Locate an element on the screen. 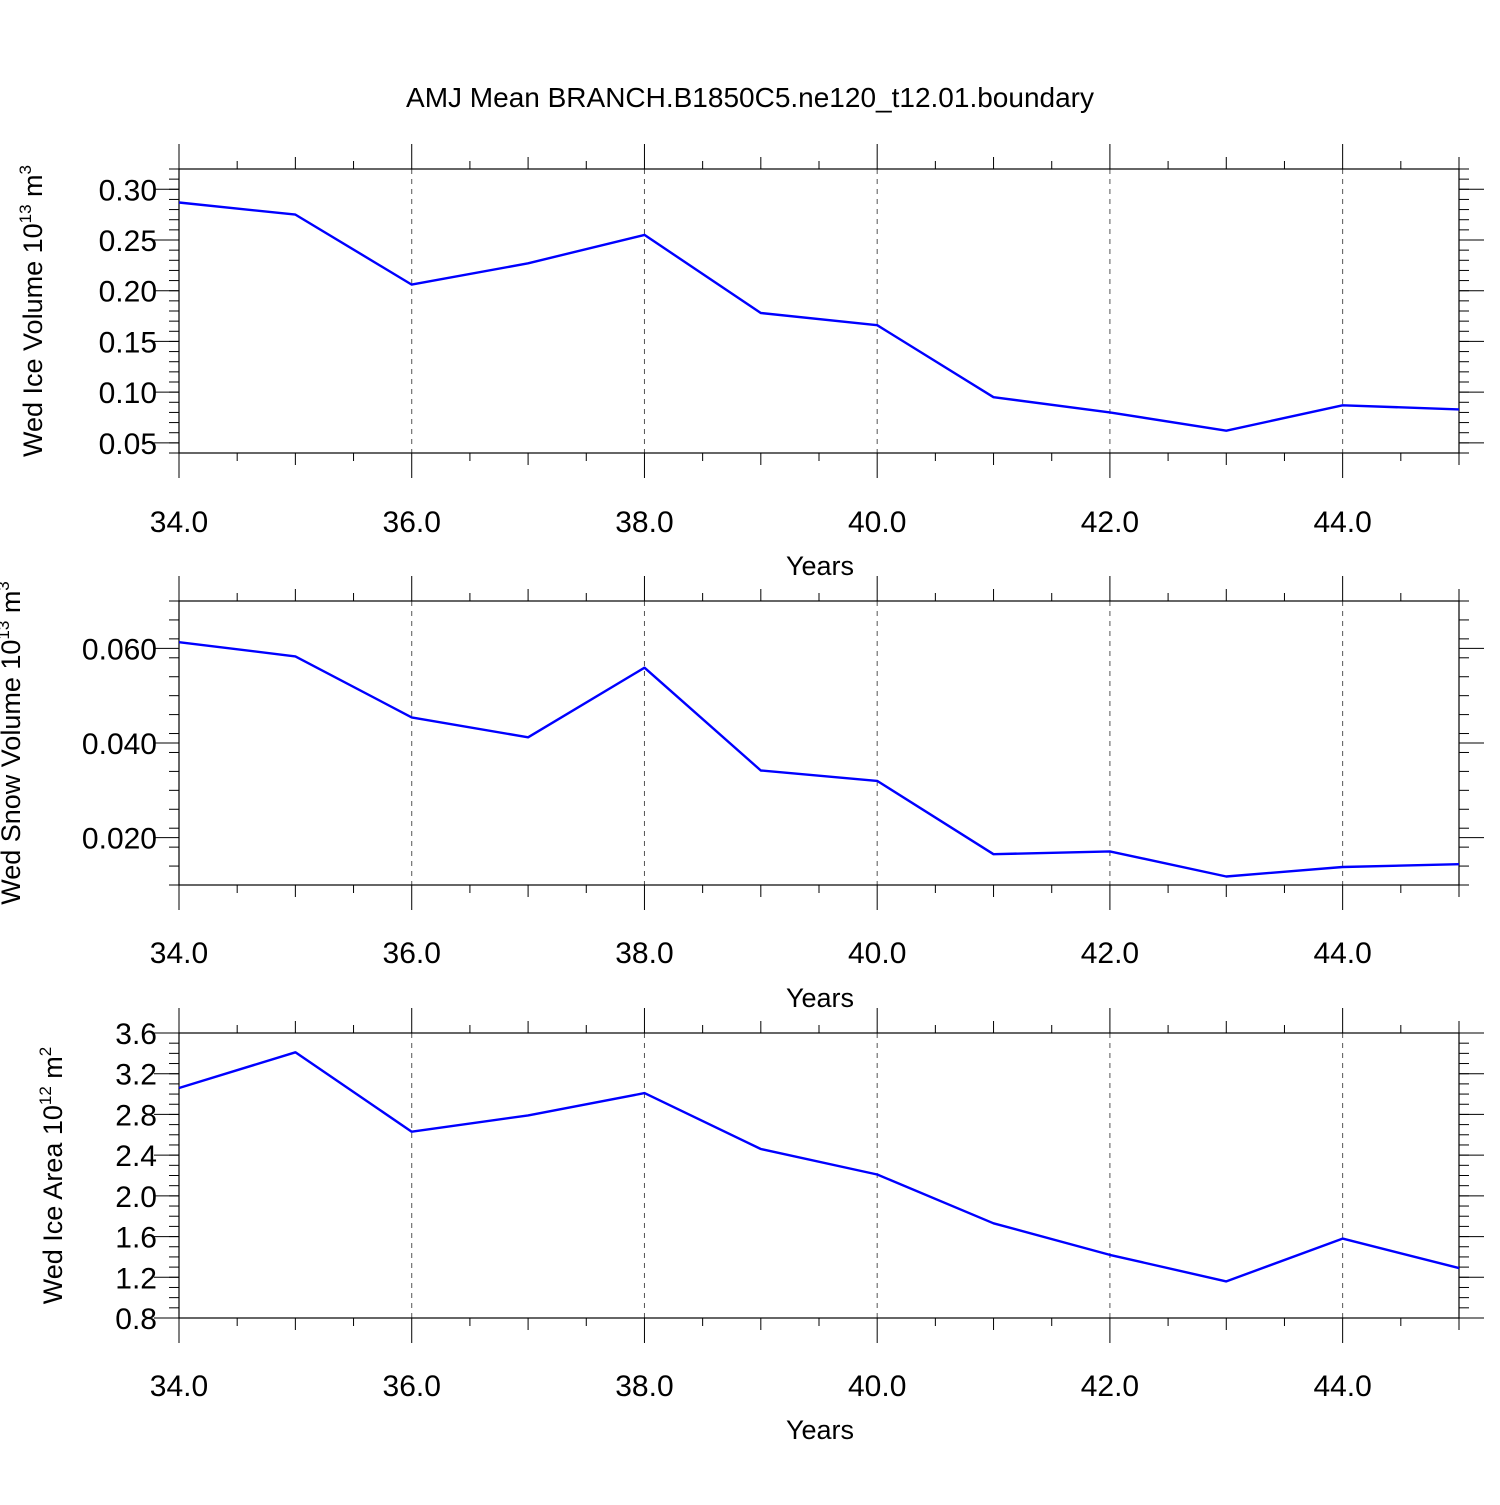 The width and height of the screenshot is (1500, 1505). y-tick-label: 0.060 is located at coordinates (119, 649).